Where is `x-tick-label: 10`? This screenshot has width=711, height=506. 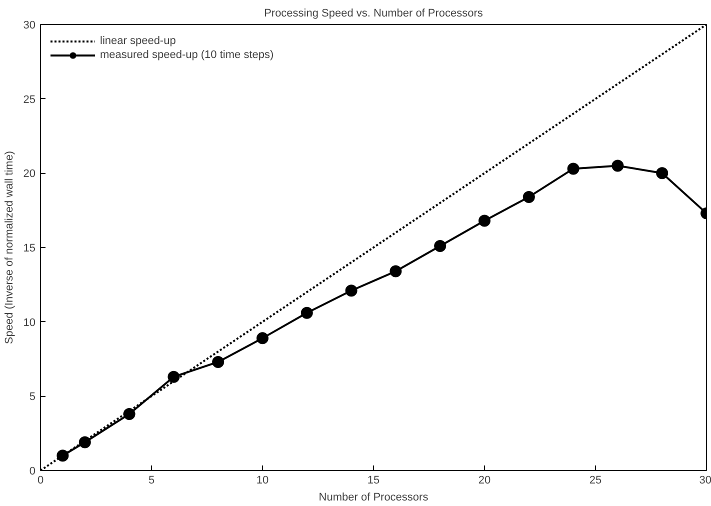
x-tick-label: 10 is located at coordinates (262, 480).